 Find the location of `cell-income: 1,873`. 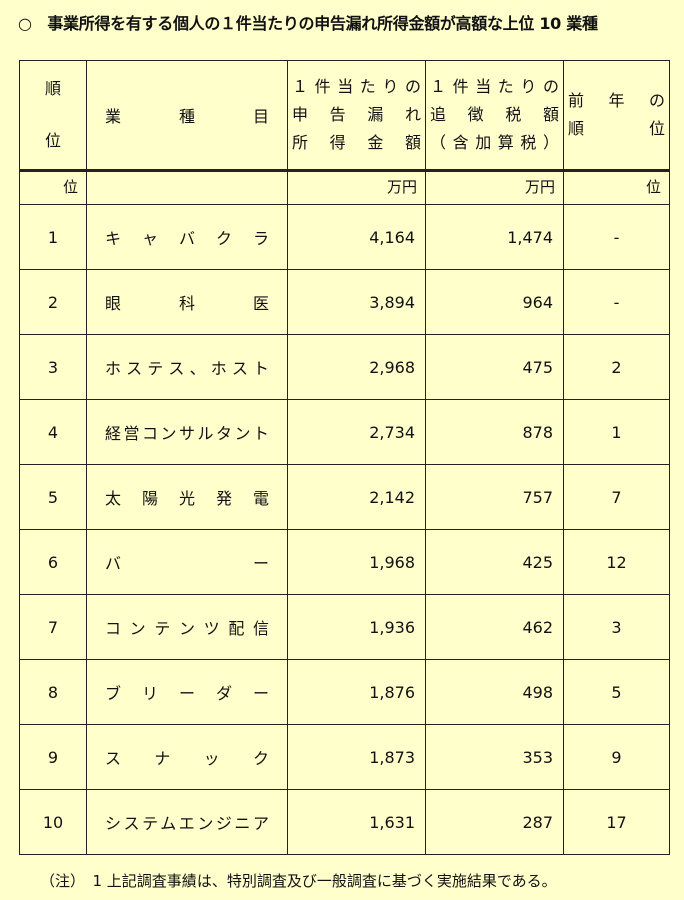

cell-income: 1,873 is located at coordinates (356, 757).